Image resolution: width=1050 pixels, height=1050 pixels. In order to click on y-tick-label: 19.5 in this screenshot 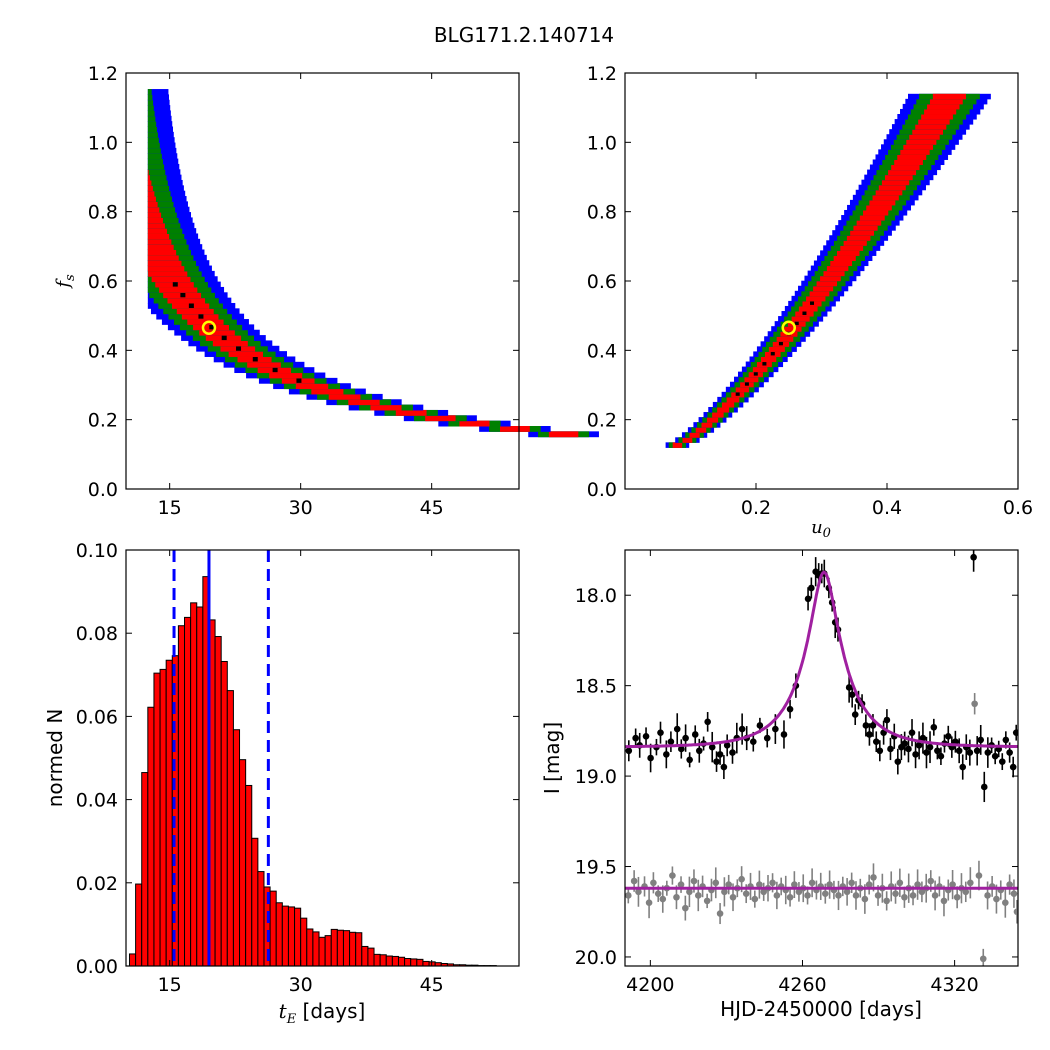, I will do `click(596, 868)`.